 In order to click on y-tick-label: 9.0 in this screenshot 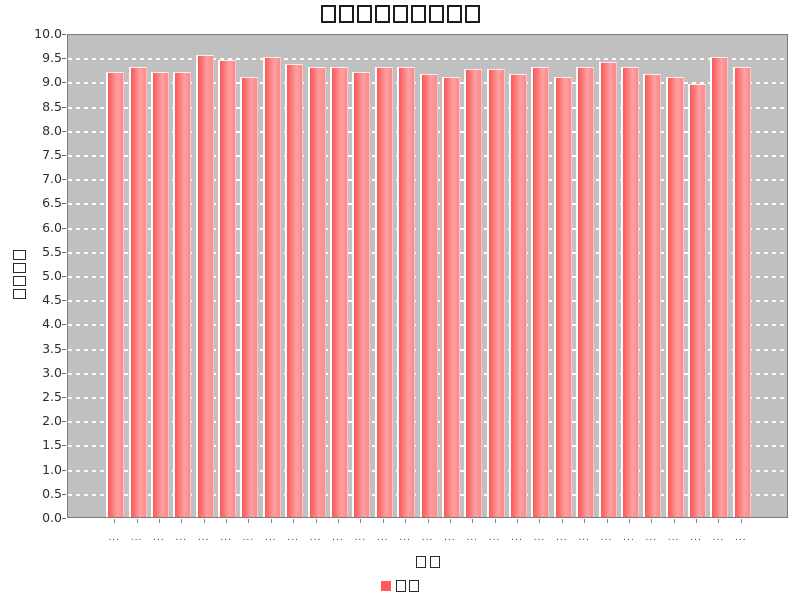, I will do `click(52, 82)`.